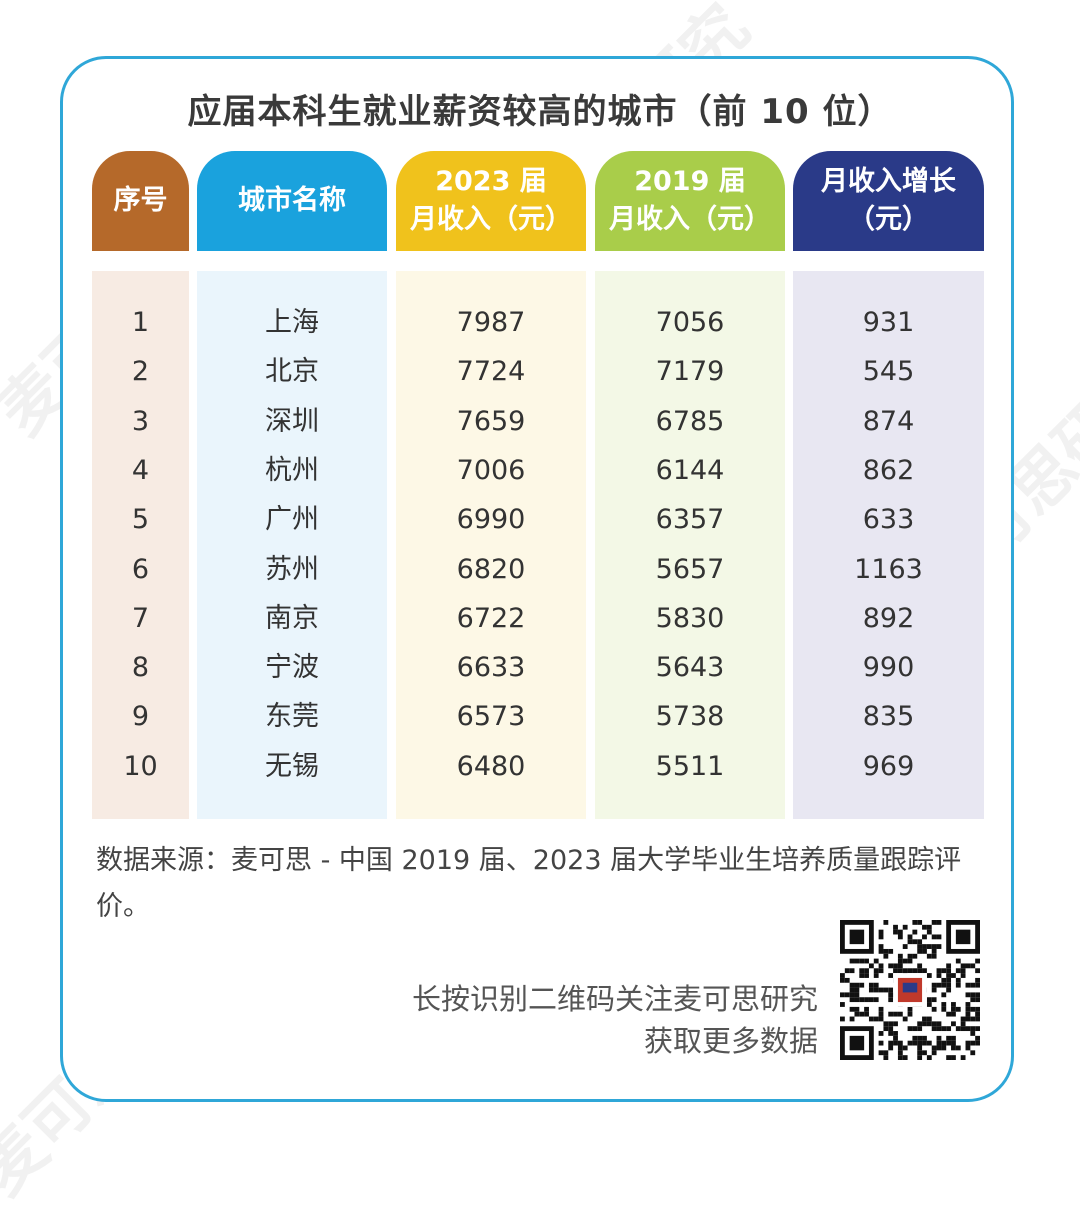 This screenshot has height=1212, width=1080. Describe the element at coordinates (888, 618) in the screenshot. I see `cell-growth-7: 892` at that location.